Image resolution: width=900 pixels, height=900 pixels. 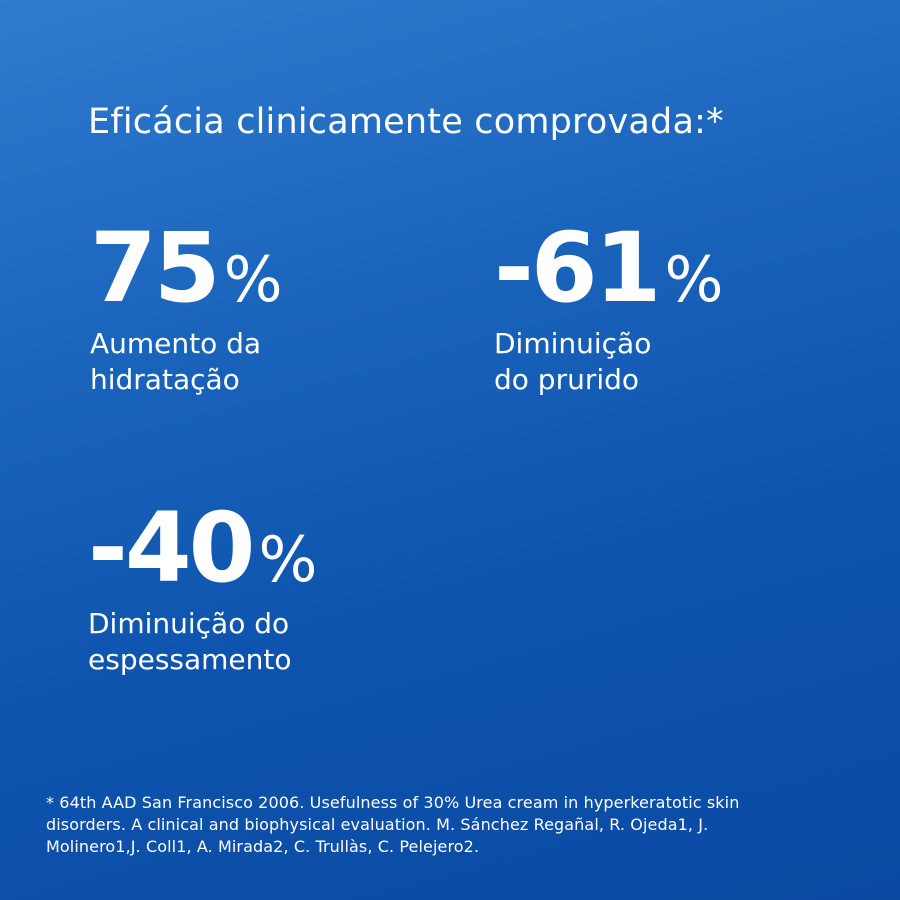 I want to click on stat-value: -40 %, so click(x=202, y=548).